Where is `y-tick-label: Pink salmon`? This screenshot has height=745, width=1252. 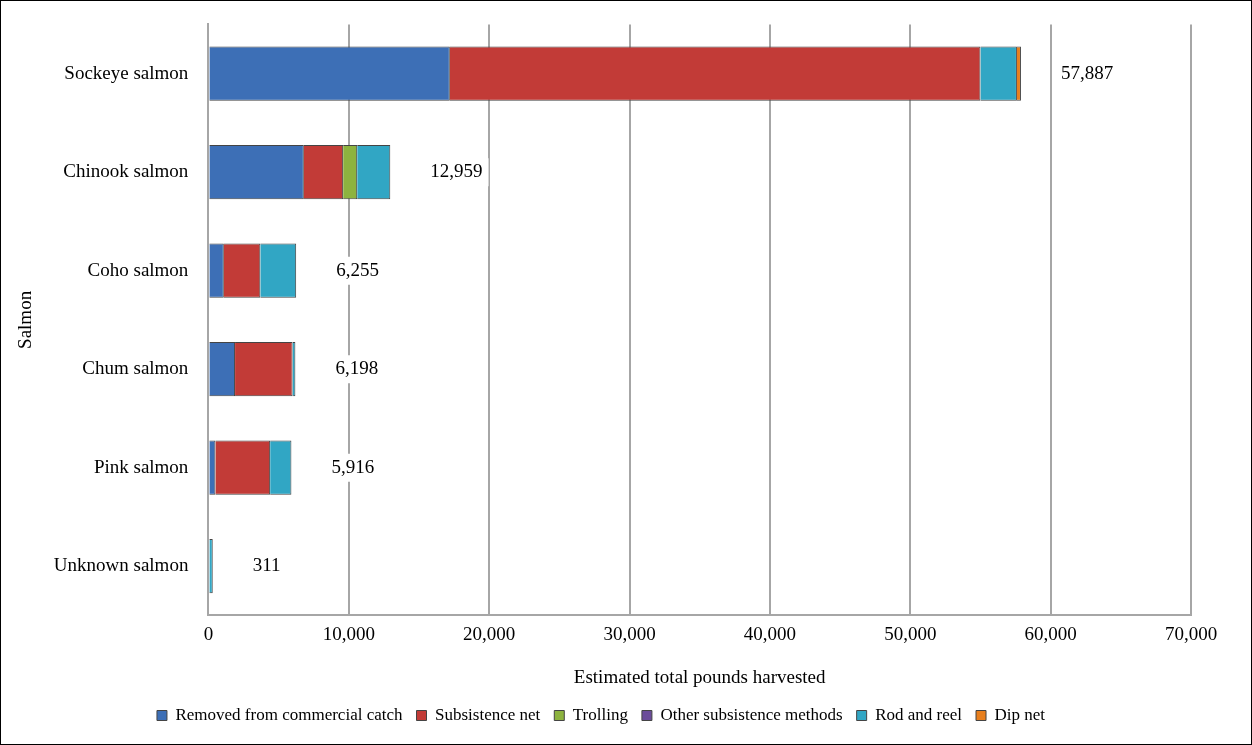 y-tick-label: Pink salmon is located at coordinates (141, 466).